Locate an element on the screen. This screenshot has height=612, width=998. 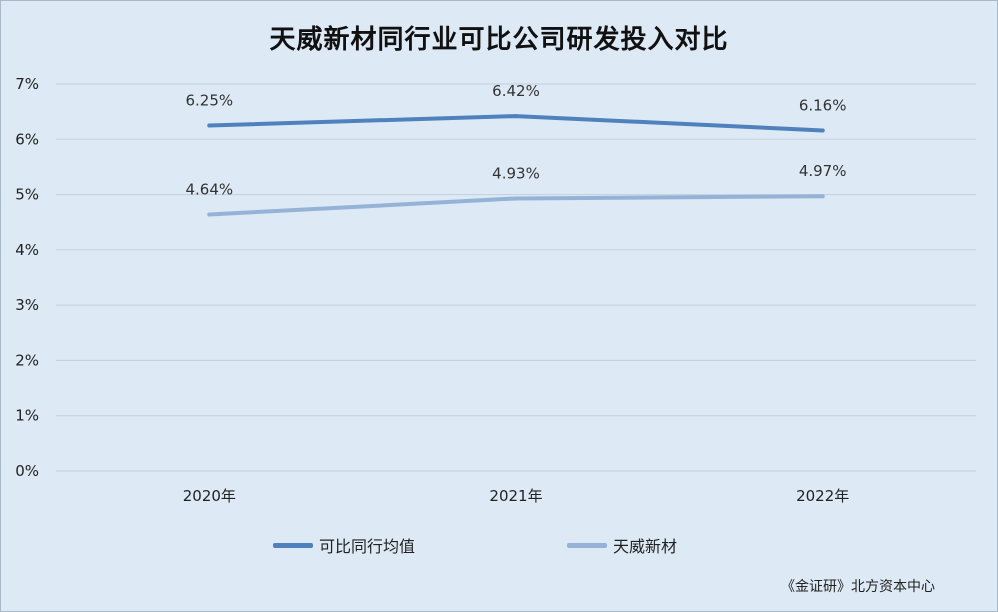
x-tick-label: 2021年 is located at coordinates (515, 496).